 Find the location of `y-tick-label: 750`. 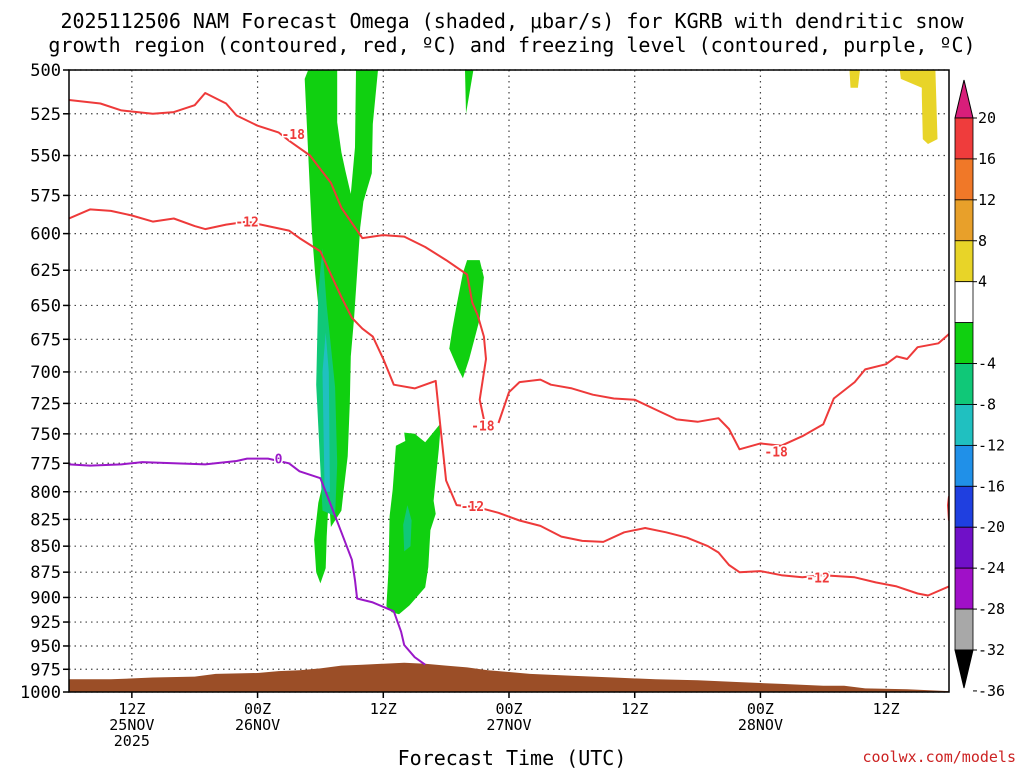

y-tick-label: 750 is located at coordinates (45, 435).